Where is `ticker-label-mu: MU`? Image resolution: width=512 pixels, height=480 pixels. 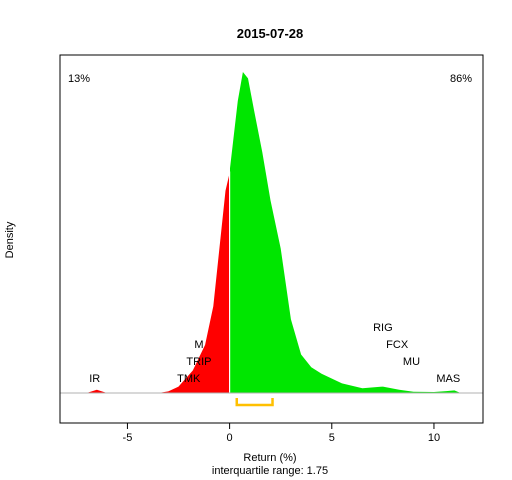
ticker-label-mu: MU is located at coordinates (411, 362).